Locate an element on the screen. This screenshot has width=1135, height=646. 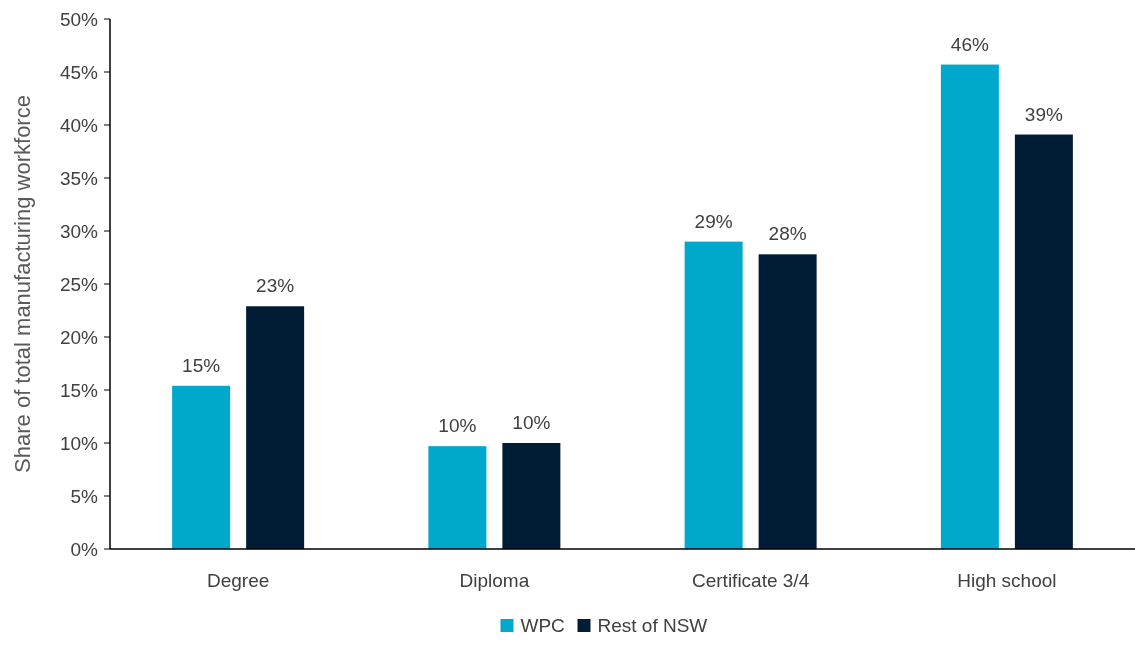
legend-label: Rest of NSW is located at coordinates (652, 625).